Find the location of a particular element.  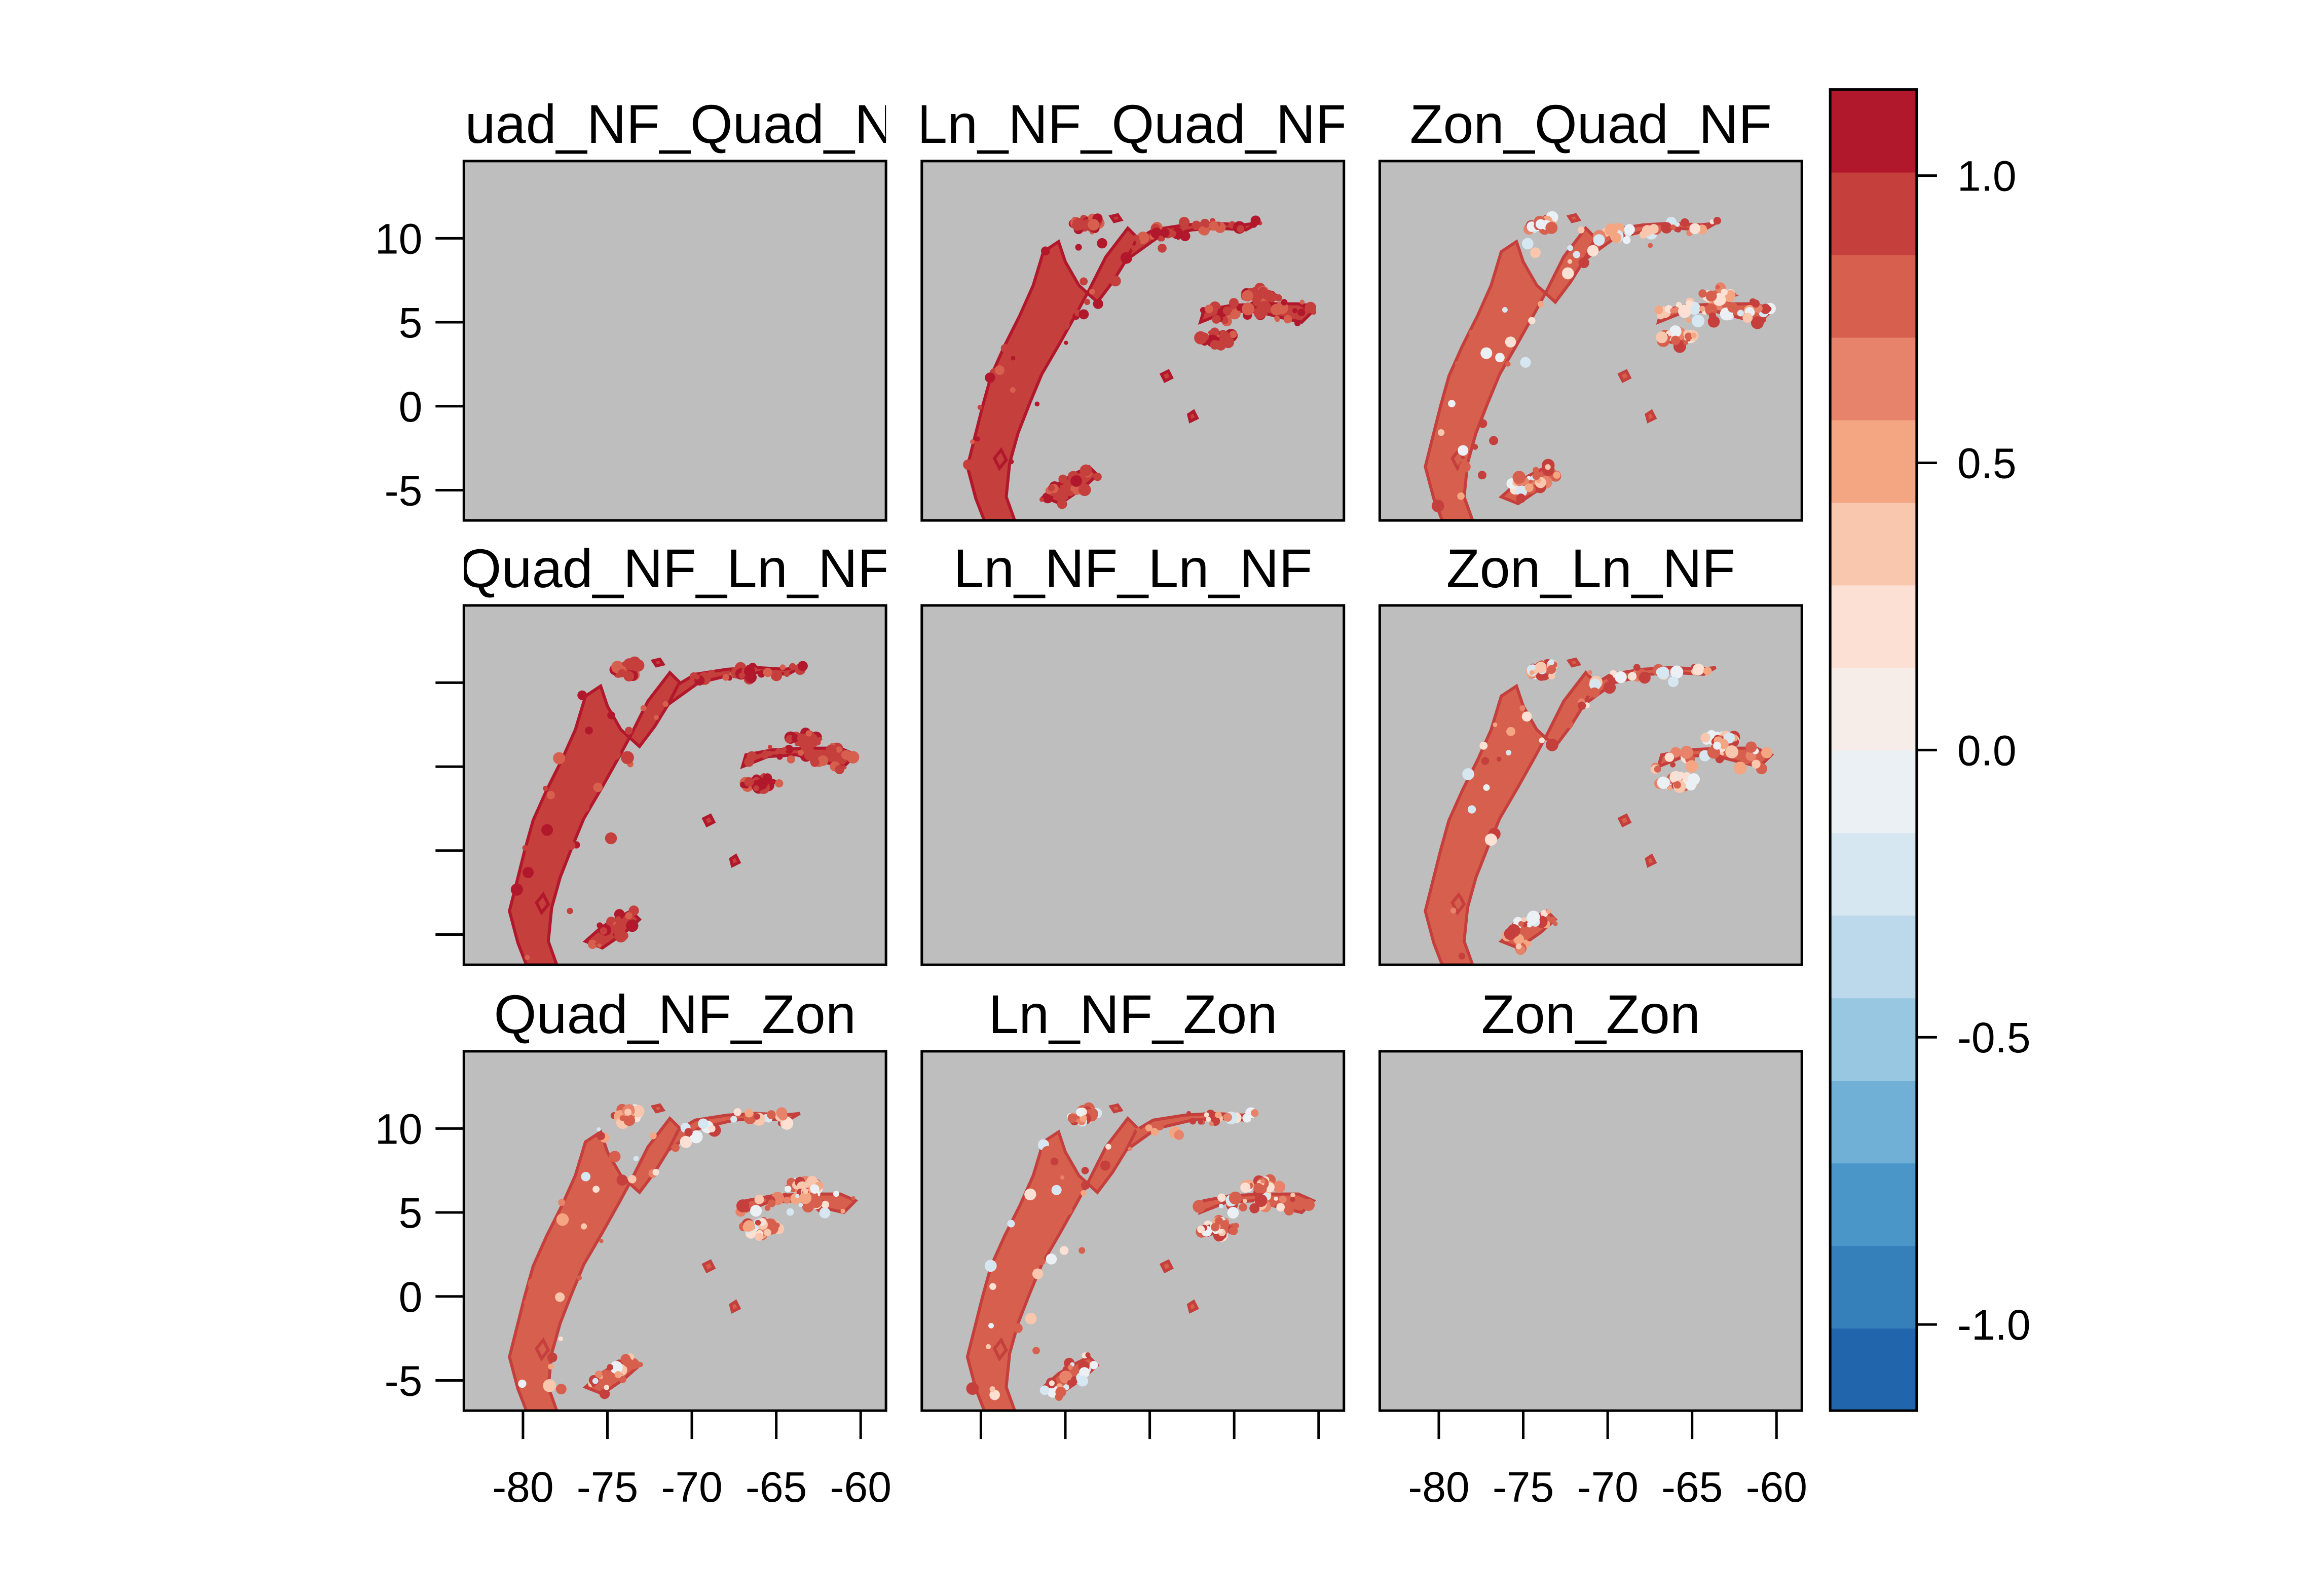

colorbar-segment is located at coordinates (1873, 1122).